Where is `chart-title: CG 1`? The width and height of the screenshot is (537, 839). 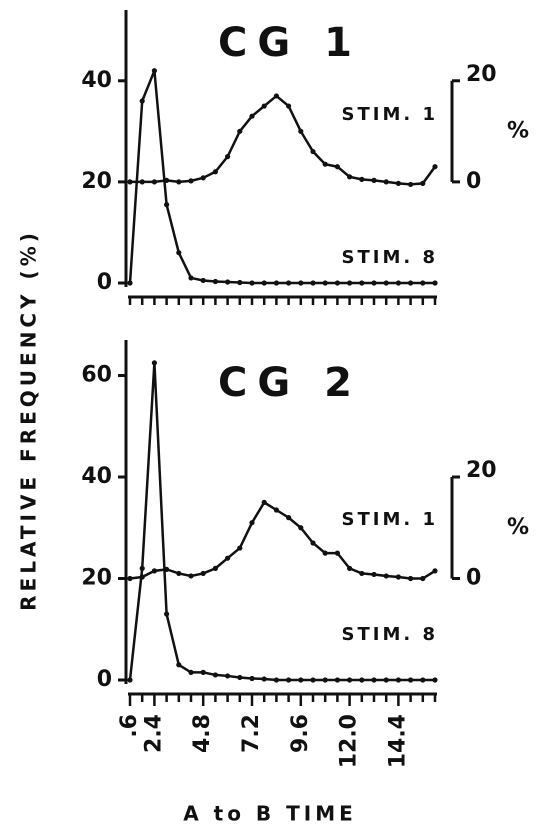
chart-title: CG 1 is located at coordinates (290, 43).